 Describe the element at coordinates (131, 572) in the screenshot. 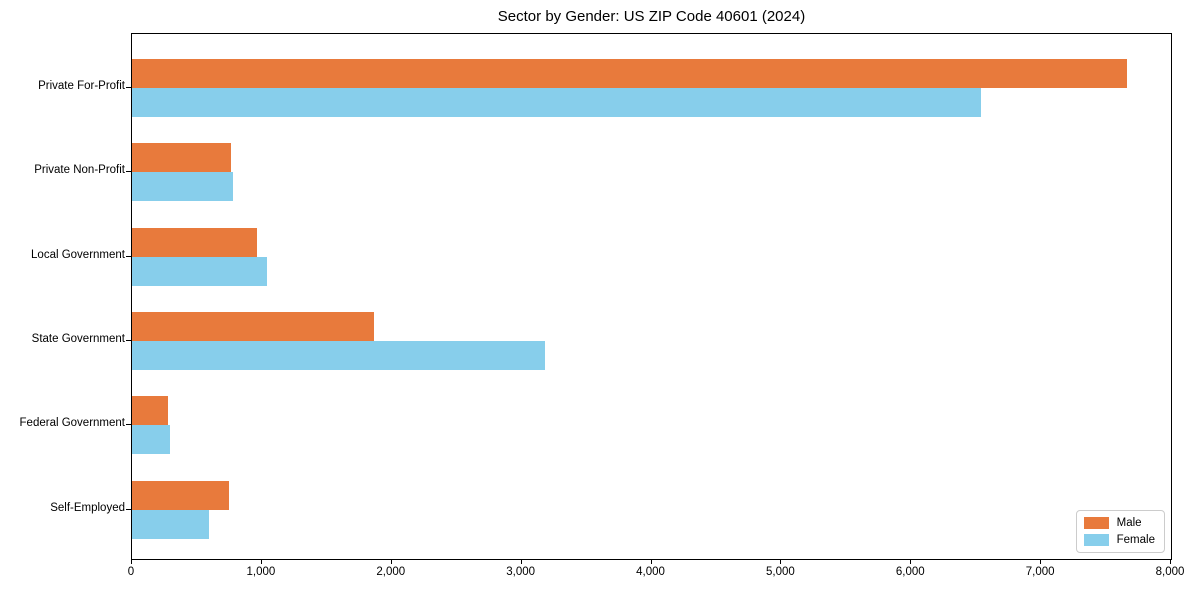

I see `x-tick-label: 0` at that location.